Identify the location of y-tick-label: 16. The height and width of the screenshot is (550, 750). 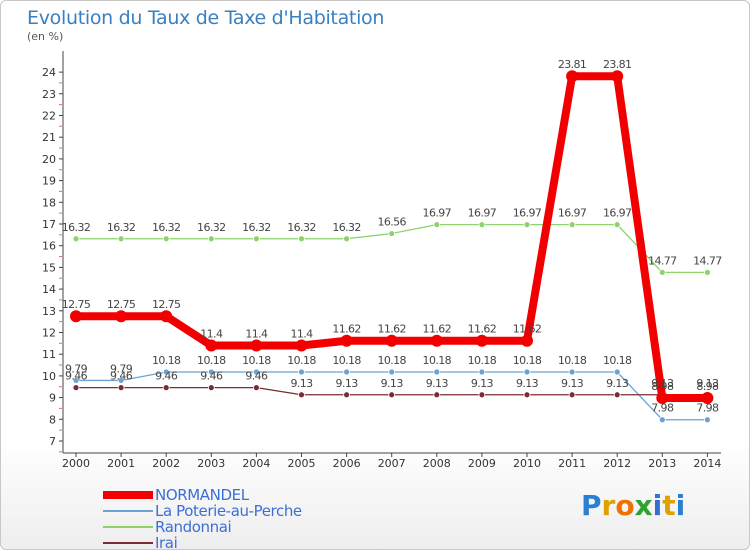
(49, 246).